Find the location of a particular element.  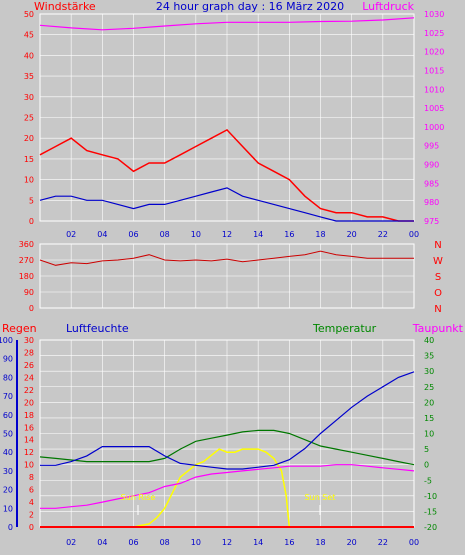

rain-tick-label: 12 is located at coordinates (29, 452).